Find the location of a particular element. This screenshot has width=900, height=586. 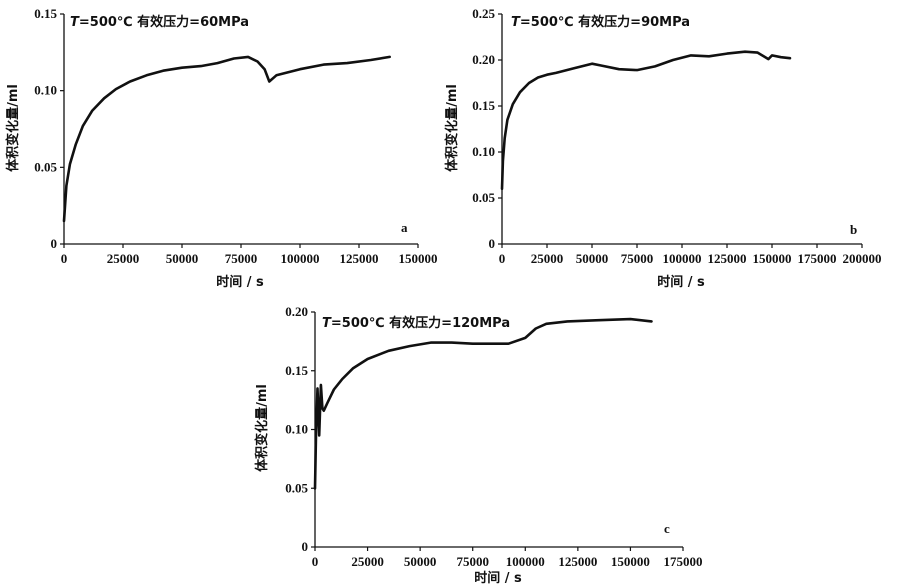

panel-b-x-tick-label: 0 is located at coordinates (502, 258).